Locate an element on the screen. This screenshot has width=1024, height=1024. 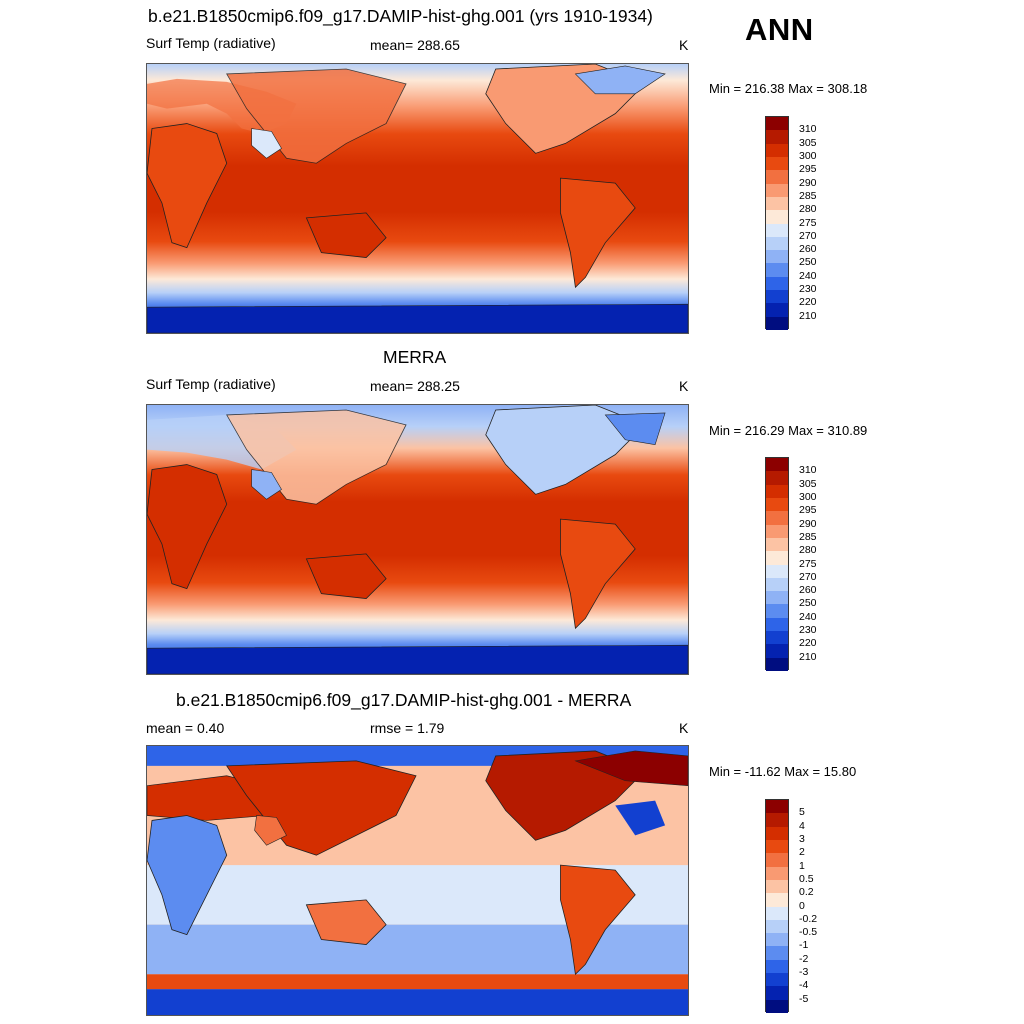
panel2-colorbar-tick-label: 210 is located at coordinates (808, 656).